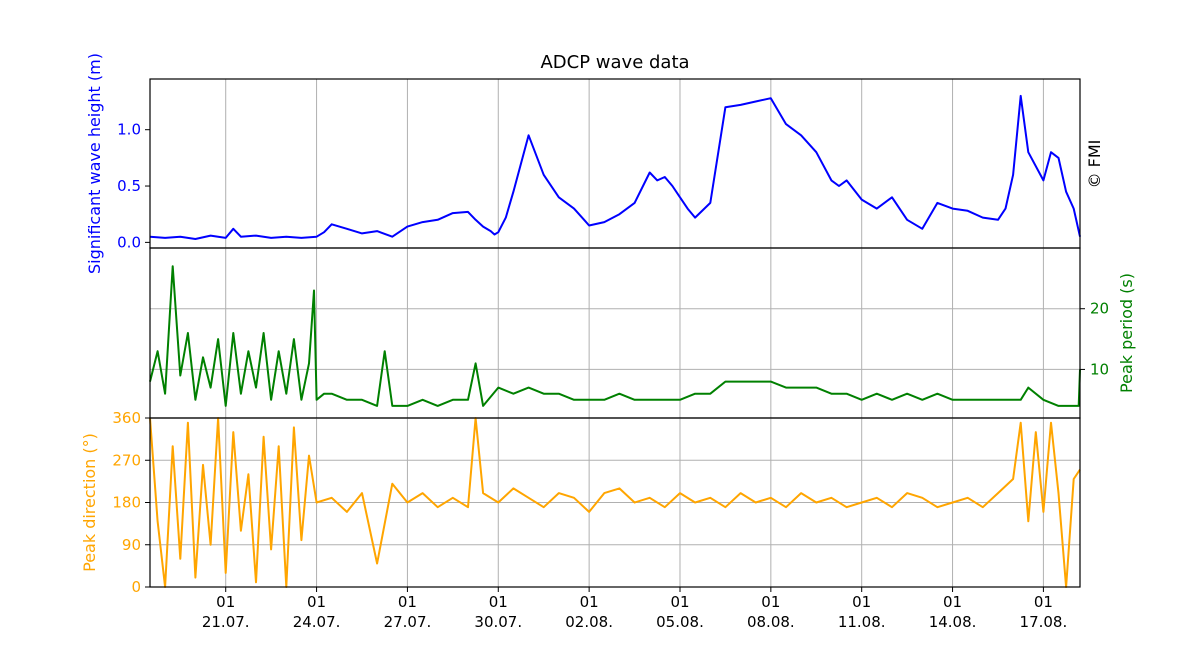 The width and height of the screenshot is (1200, 665). What do you see at coordinates (953, 622) in the screenshot?
I see `x-tick-date-label: 14.08.` at bounding box center [953, 622].